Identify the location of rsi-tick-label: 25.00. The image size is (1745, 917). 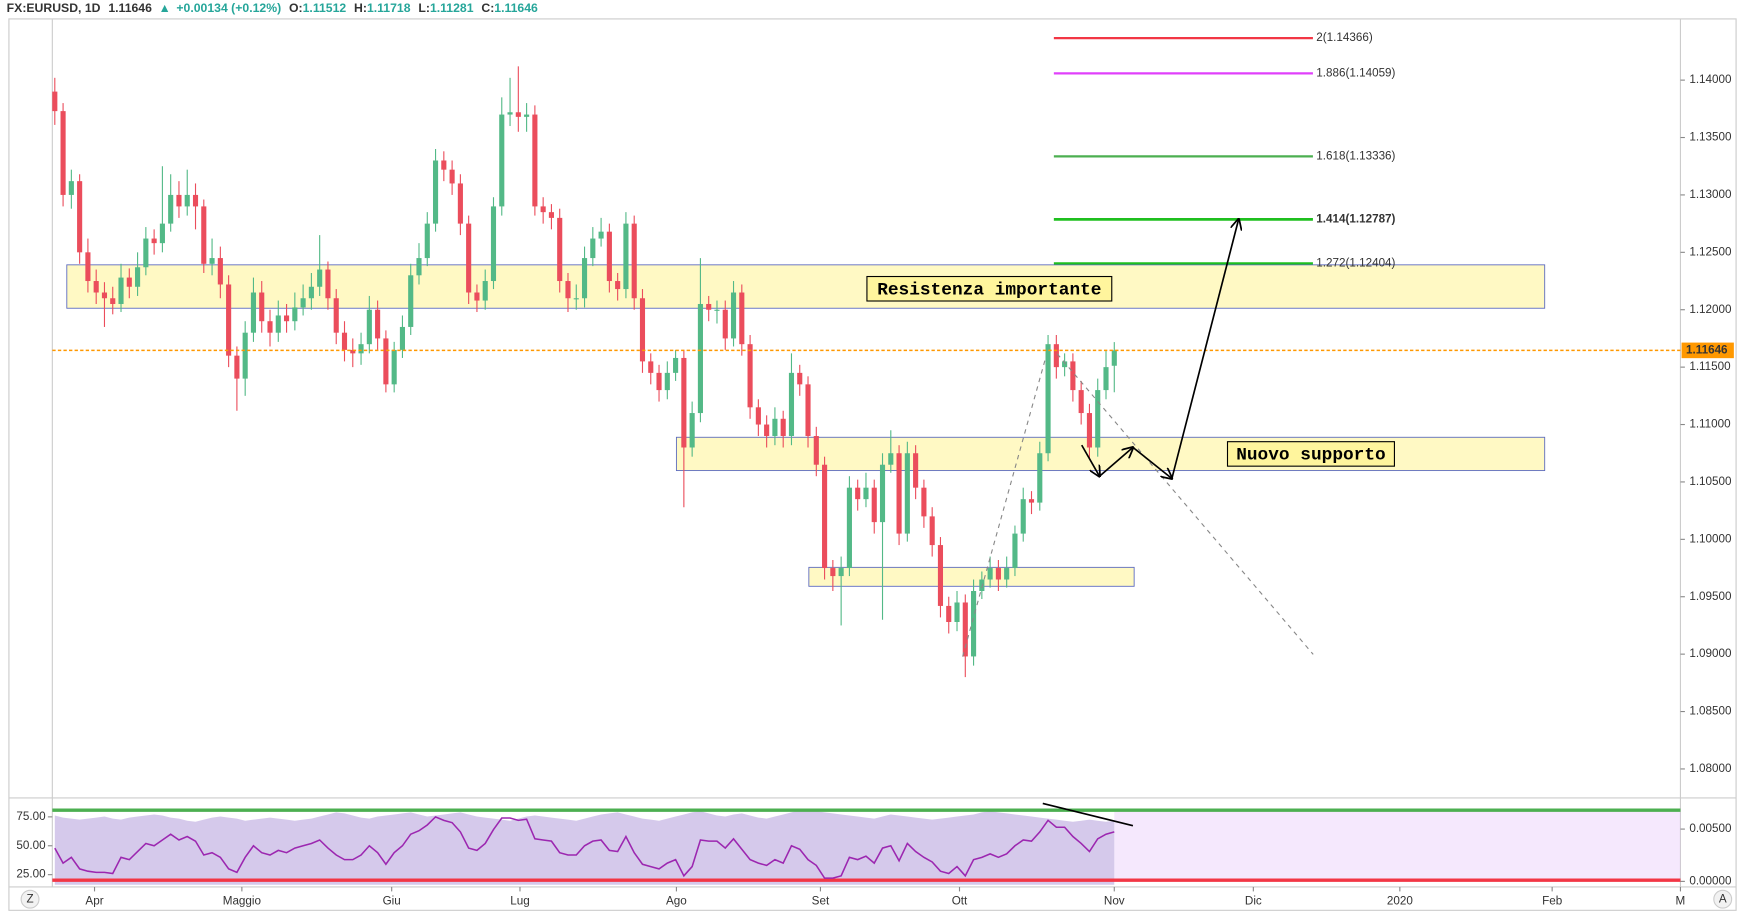
(31, 874).